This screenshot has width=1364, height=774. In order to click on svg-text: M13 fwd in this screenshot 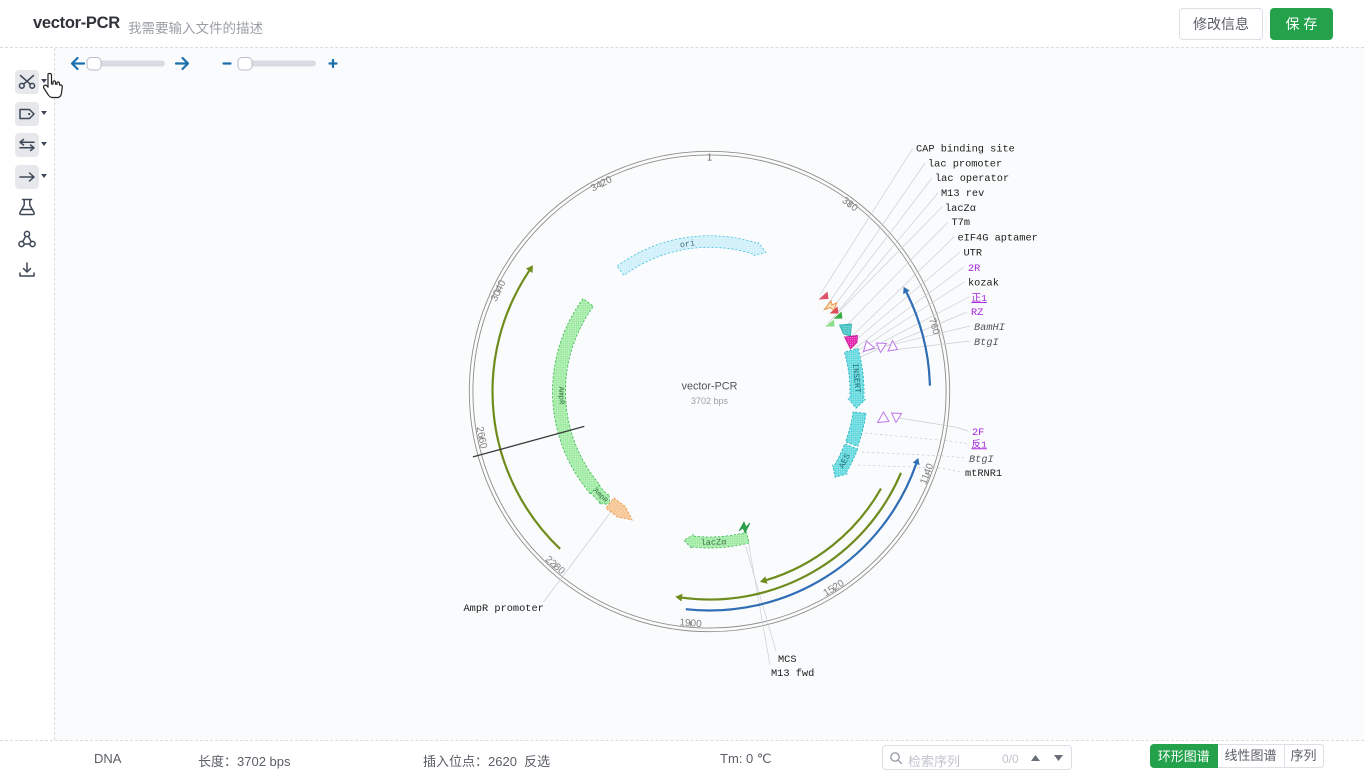, I will do `click(792, 674)`.